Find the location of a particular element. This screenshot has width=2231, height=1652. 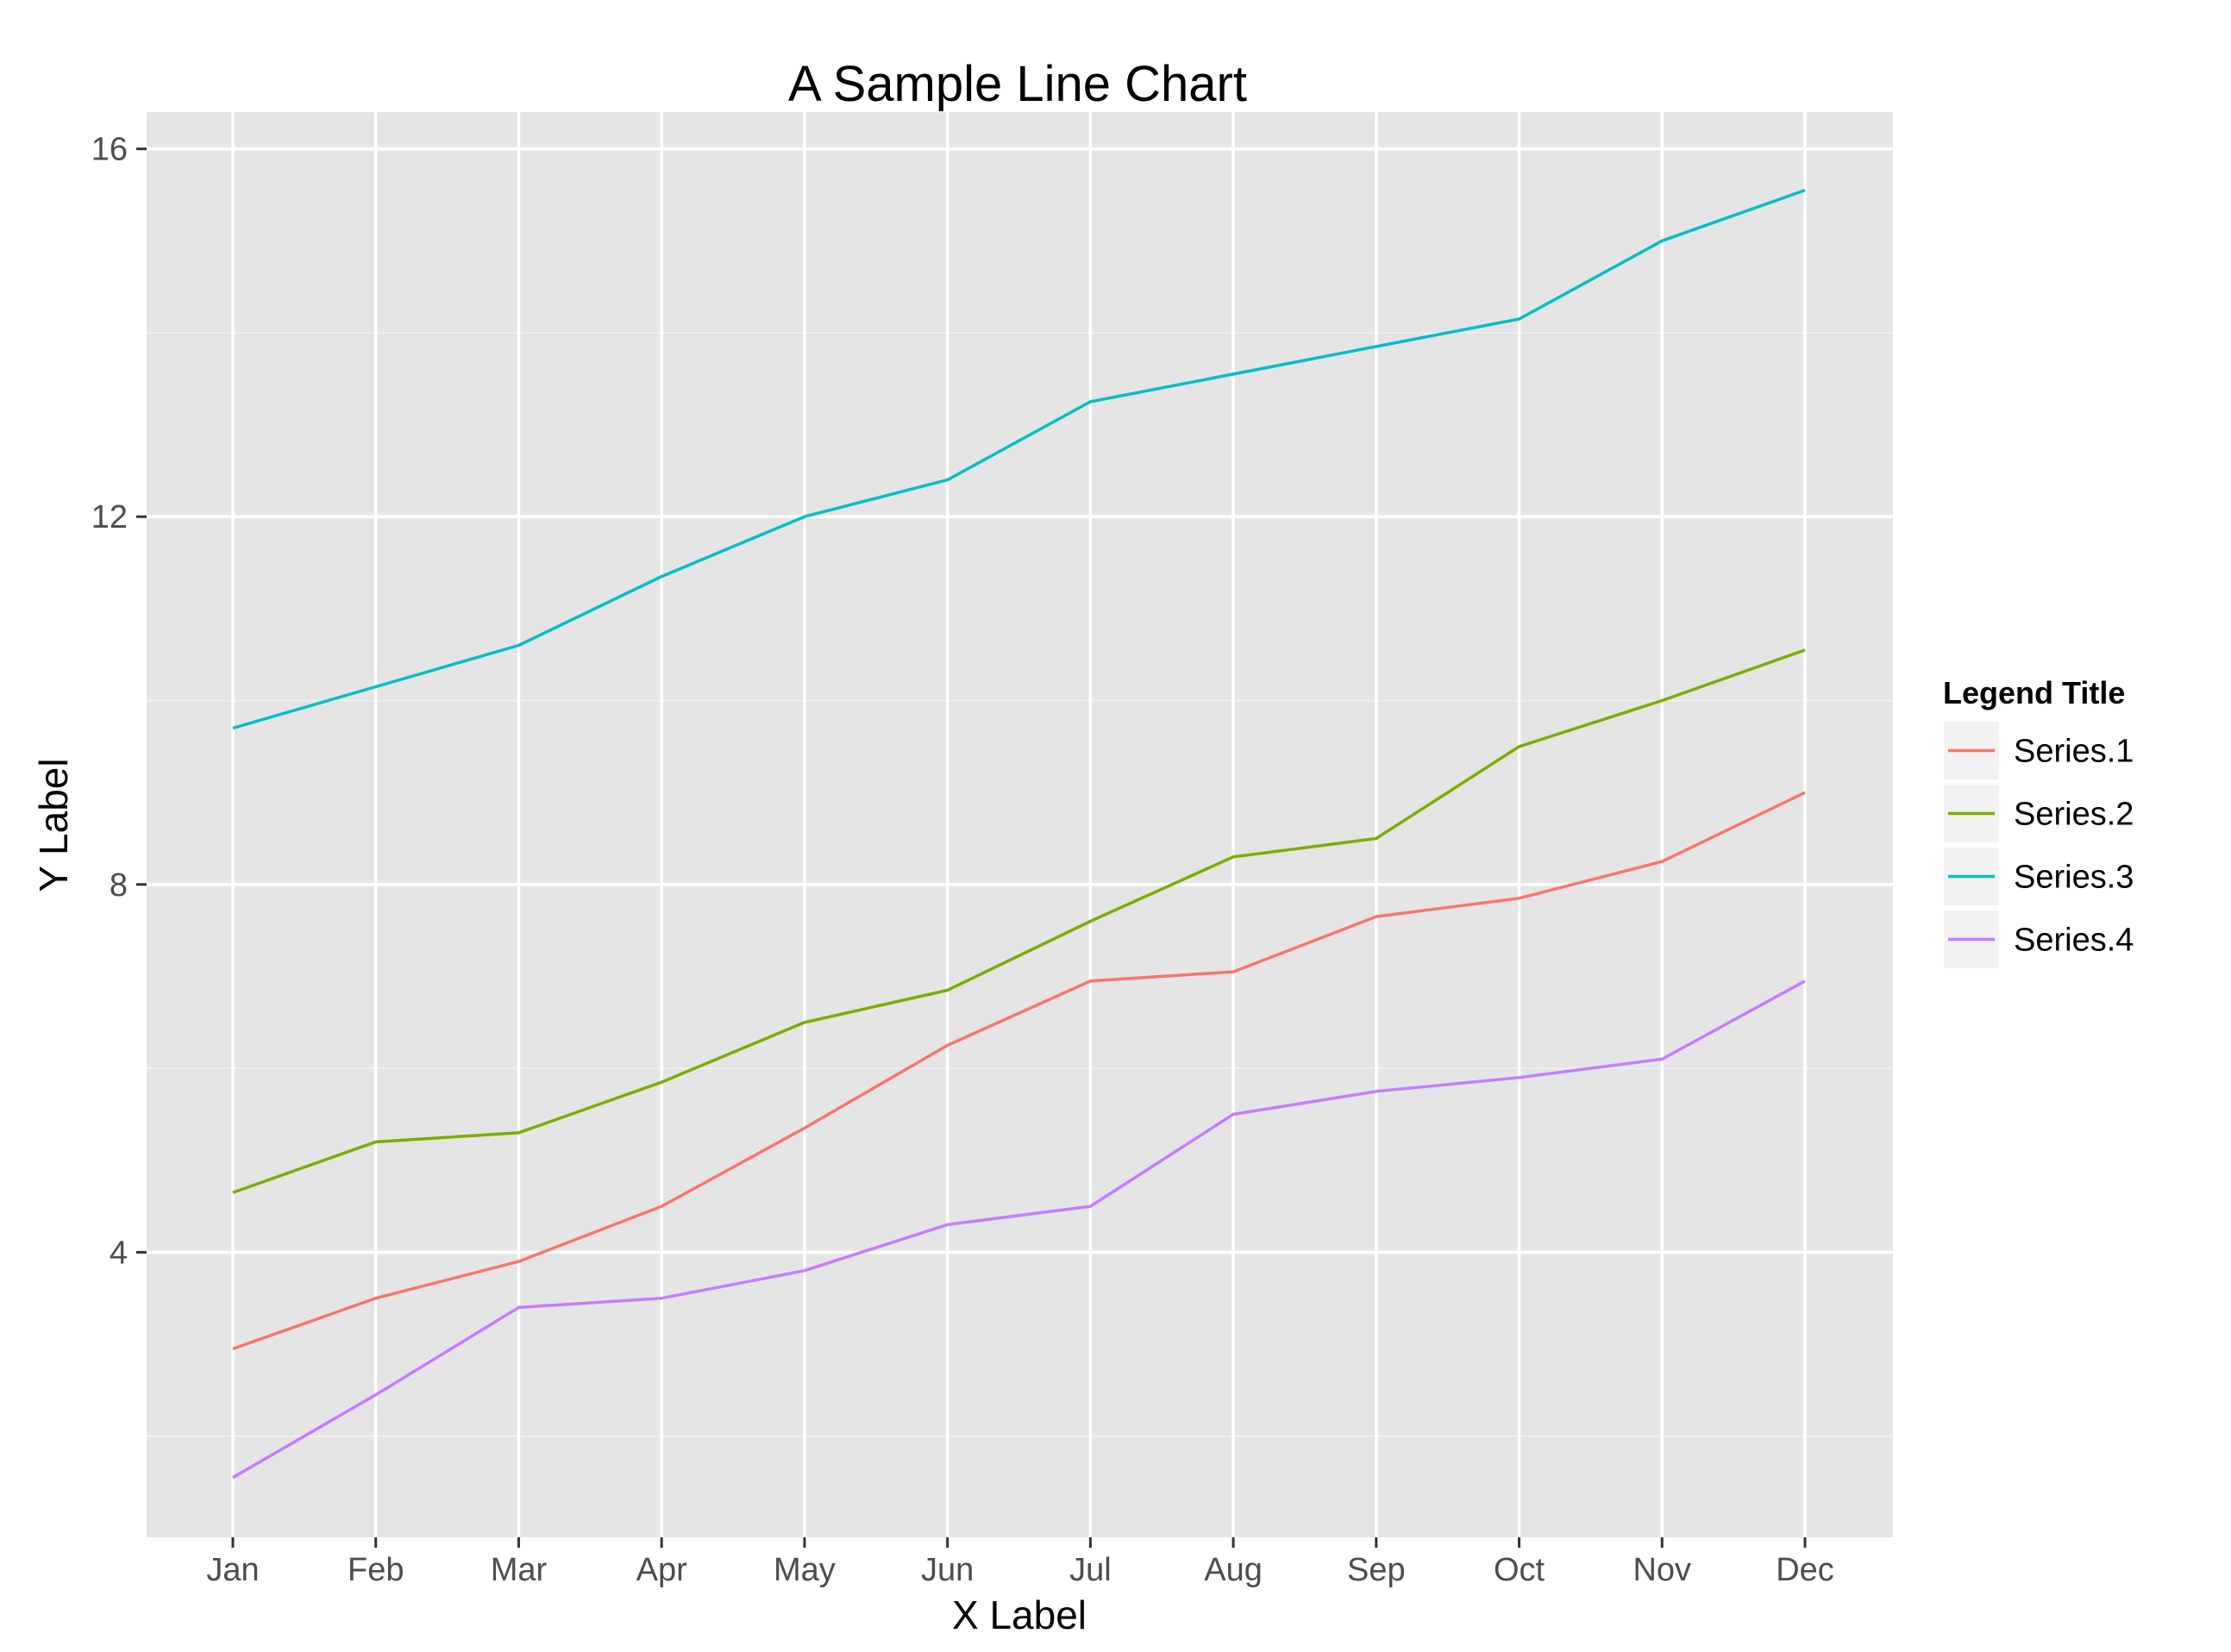

x-tick-label: Jul is located at coordinates (1090, 1570).